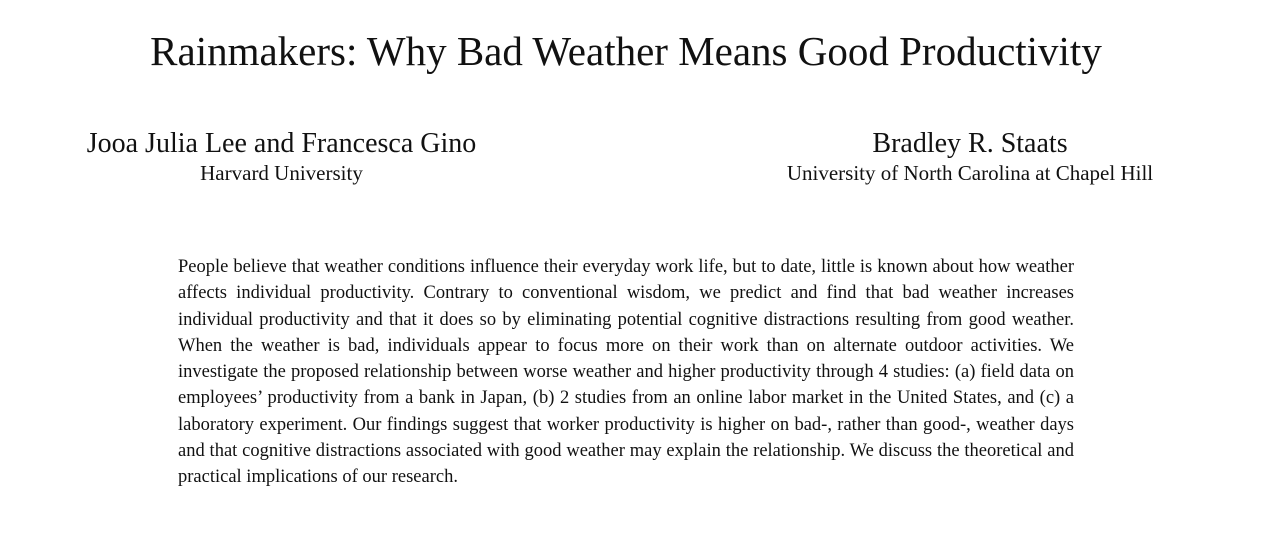 The width and height of the screenshot is (1266, 542). I want to click on author-affiliation: Harvard University, so click(281, 173).